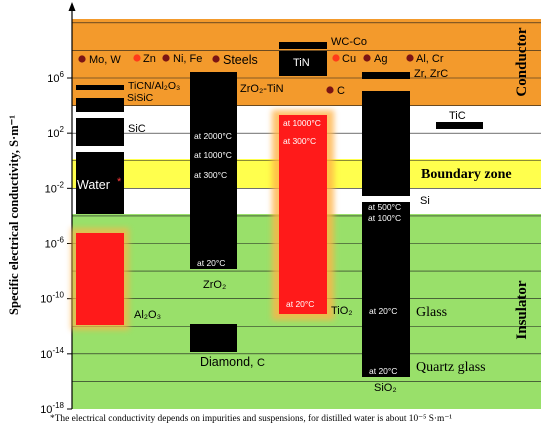  Describe the element at coordinates (62, 129) in the screenshot. I see `y-tick-exponent: 2` at that location.